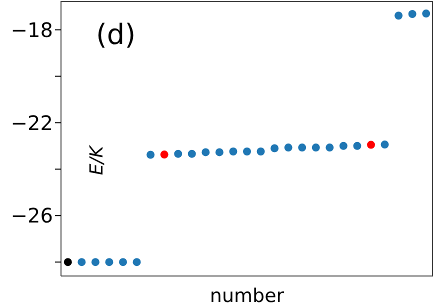 This screenshot has height=307, width=434. Describe the element at coordinates (31, 122) in the screenshot. I see `y-tick-label: −22` at that location.